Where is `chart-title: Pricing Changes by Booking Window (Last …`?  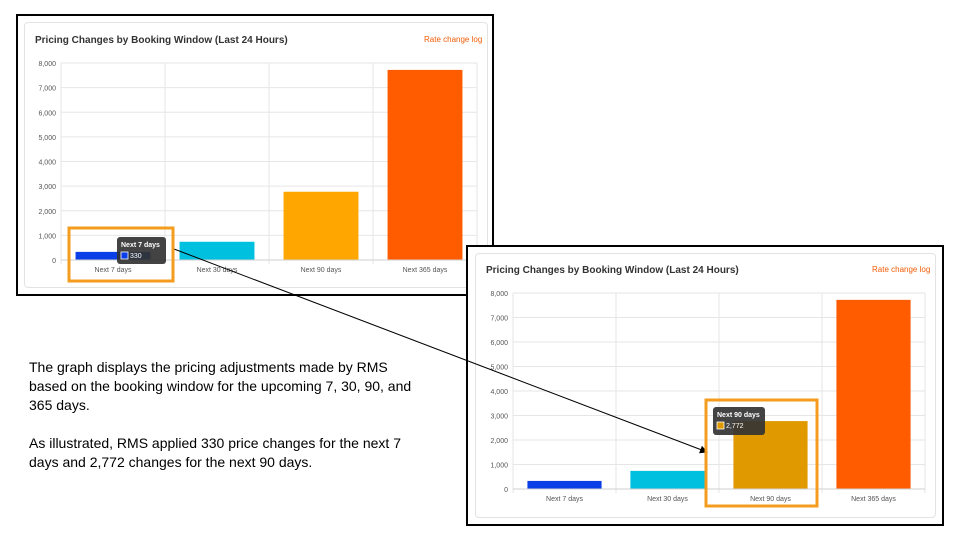
chart-title: Pricing Changes by Booking Window (Last … is located at coordinates (161, 40).